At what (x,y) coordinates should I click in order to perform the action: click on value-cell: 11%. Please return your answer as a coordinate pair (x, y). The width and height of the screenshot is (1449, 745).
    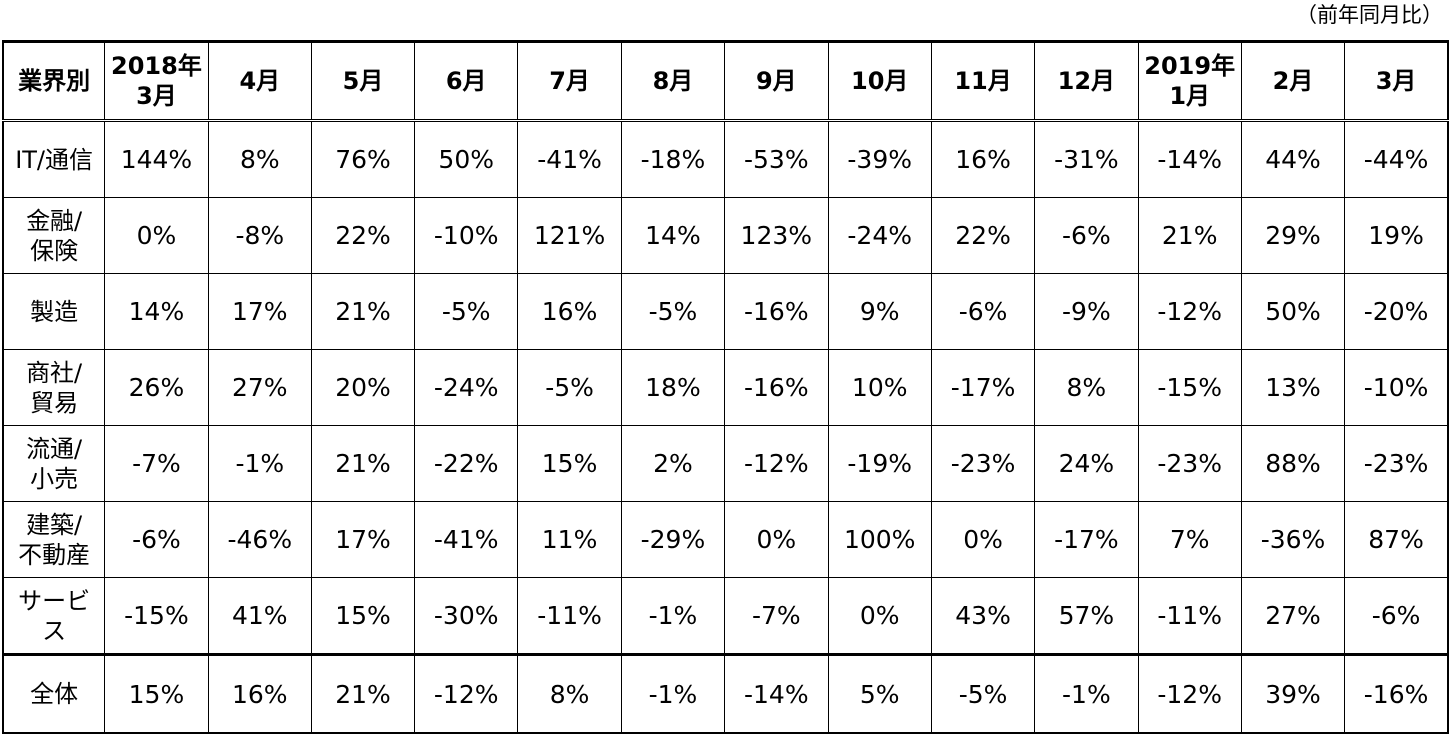
    Looking at the image, I should click on (569, 539).